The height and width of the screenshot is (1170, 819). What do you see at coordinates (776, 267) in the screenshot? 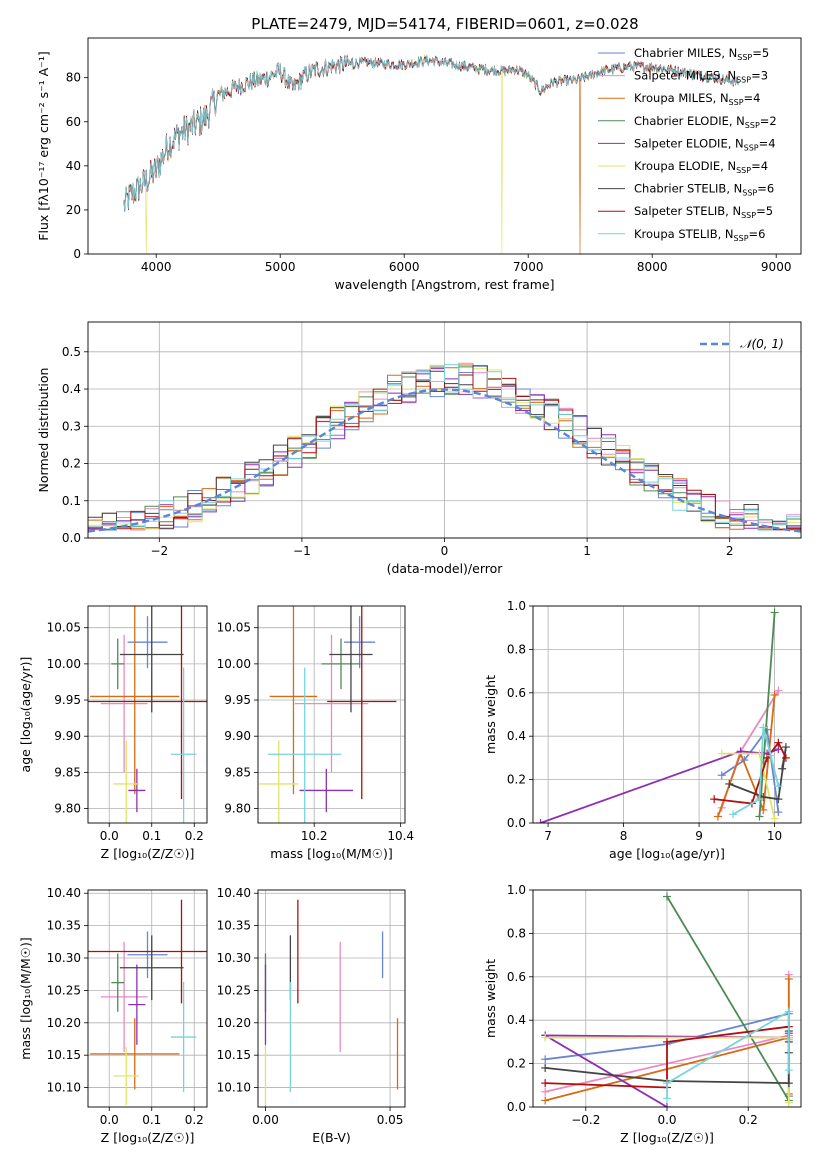
I see `x-tick-label: 9000` at bounding box center [776, 267].